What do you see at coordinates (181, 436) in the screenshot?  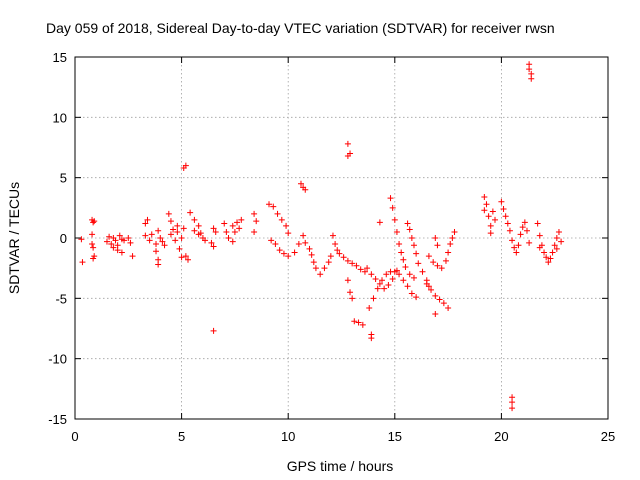 I see `x-tick-label: 5` at bounding box center [181, 436].